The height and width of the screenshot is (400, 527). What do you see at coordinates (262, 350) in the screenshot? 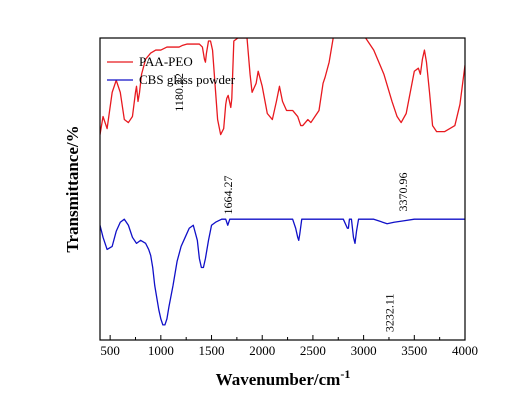
I see `x-tick-label-2000: 2000` at bounding box center [262, 350].